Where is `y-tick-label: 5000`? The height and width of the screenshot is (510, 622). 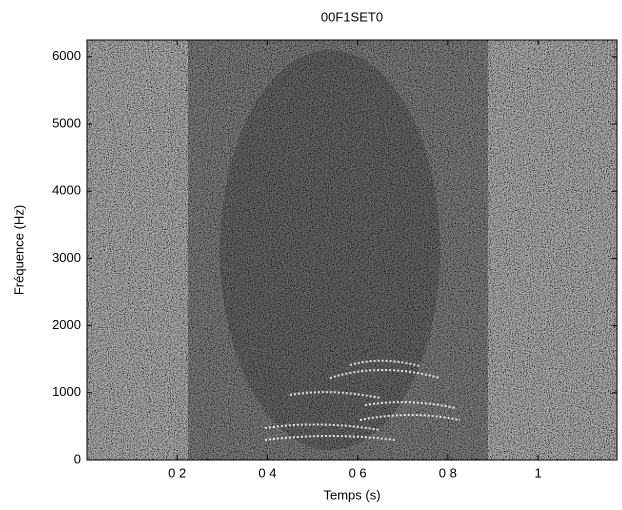 y-tick-label: 5000 is located at coordinates (66, 122).